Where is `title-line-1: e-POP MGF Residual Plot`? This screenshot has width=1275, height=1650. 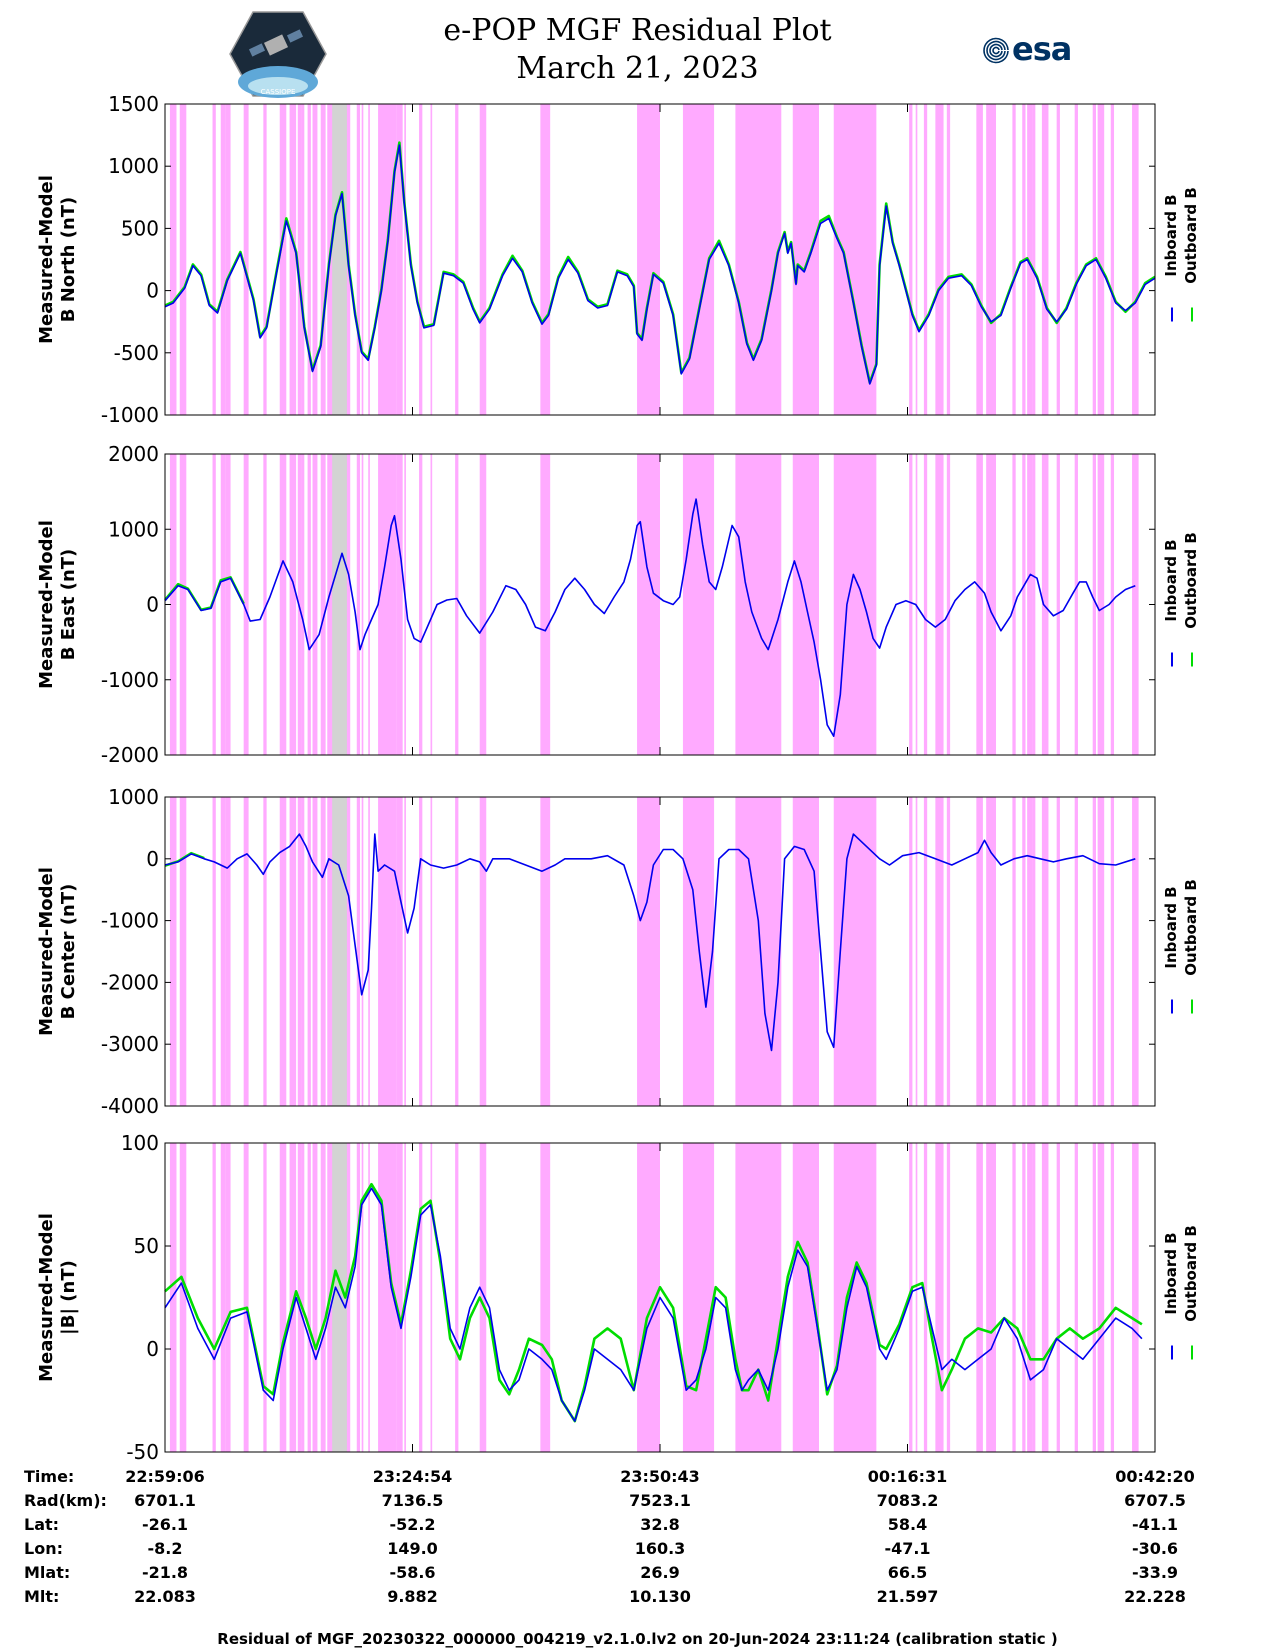 title-line-1: e-POP MGF Residual Plot is located at coordinates (637, 30).